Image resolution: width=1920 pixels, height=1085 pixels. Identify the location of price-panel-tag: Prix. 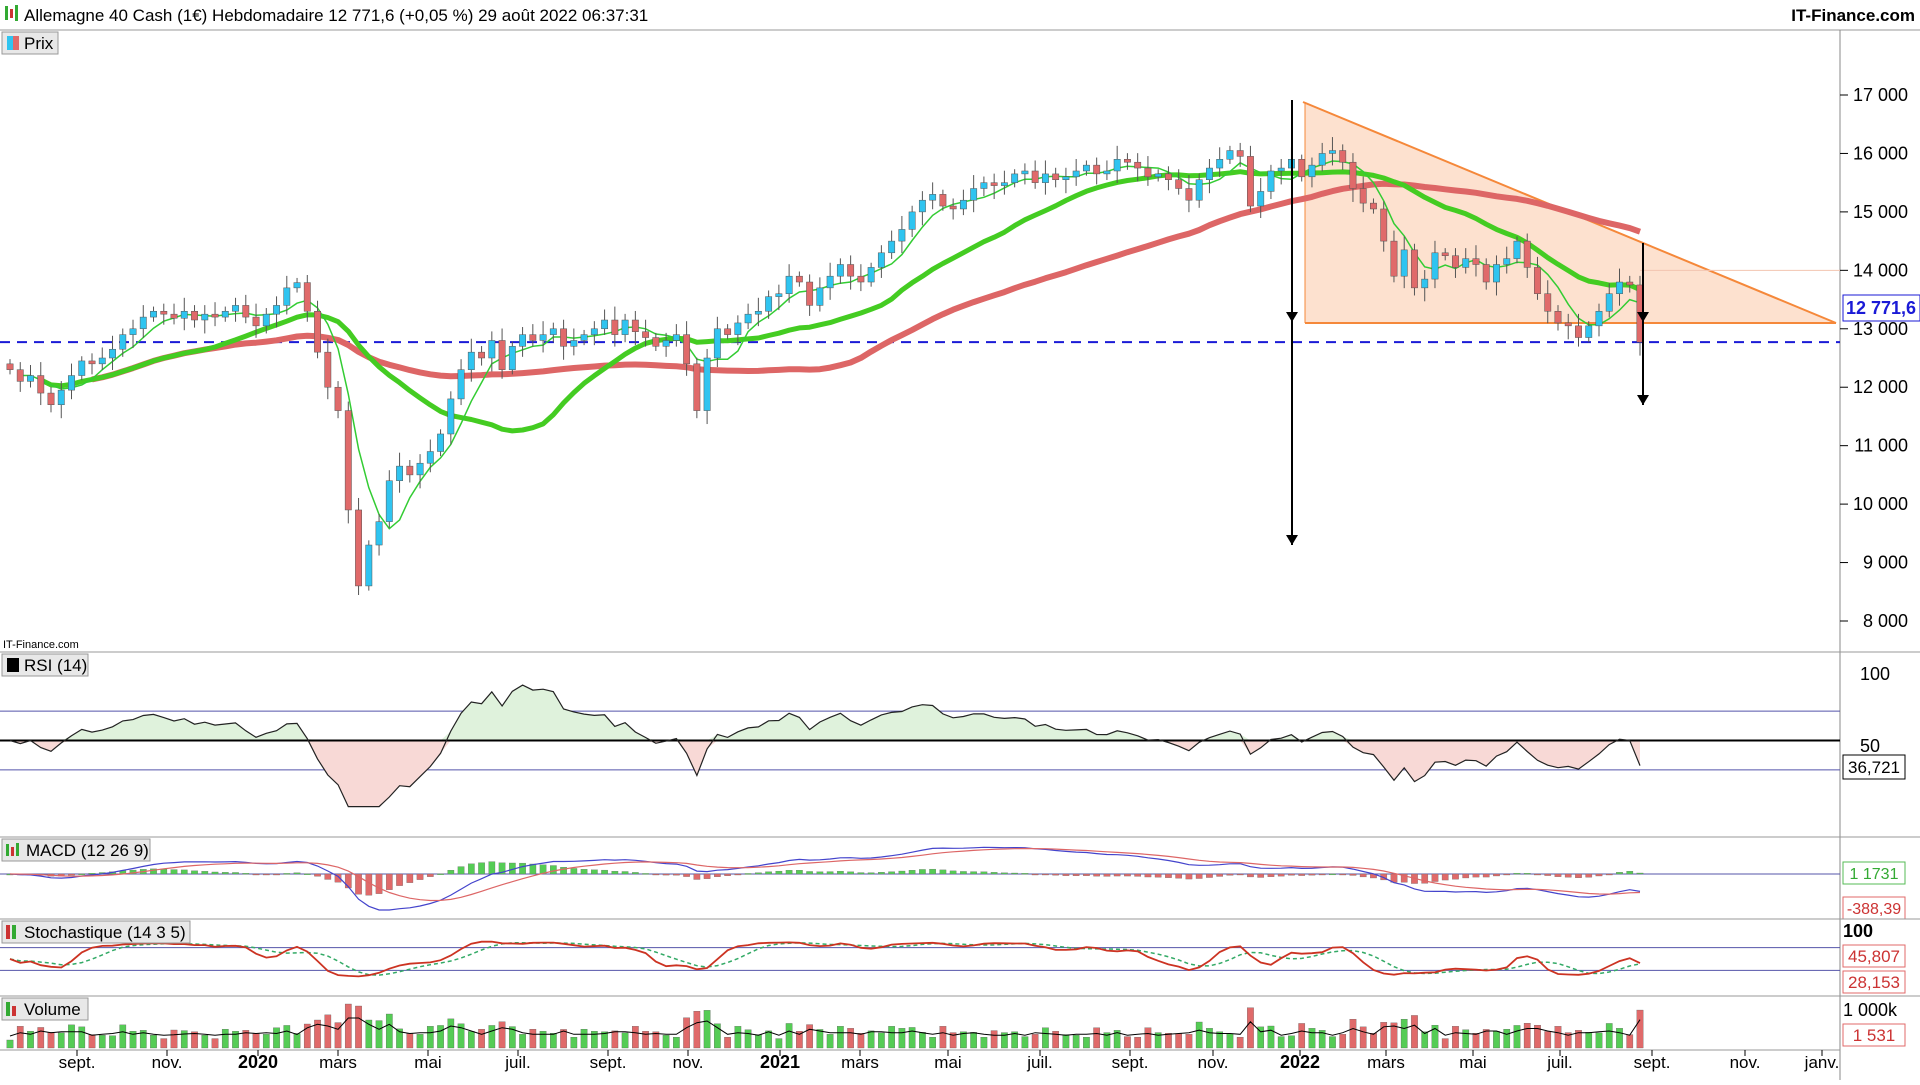
(30, 43).